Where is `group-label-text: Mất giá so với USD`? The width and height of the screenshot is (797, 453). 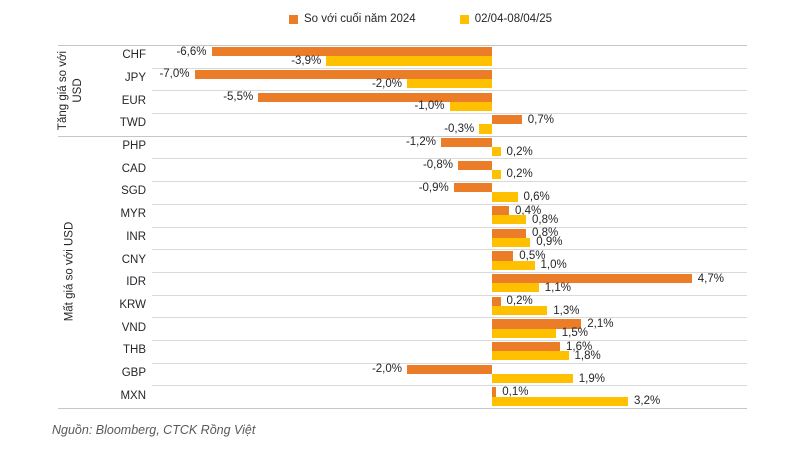
group-label-text: Mất giá so với USD is located at coordinates (70, 272).